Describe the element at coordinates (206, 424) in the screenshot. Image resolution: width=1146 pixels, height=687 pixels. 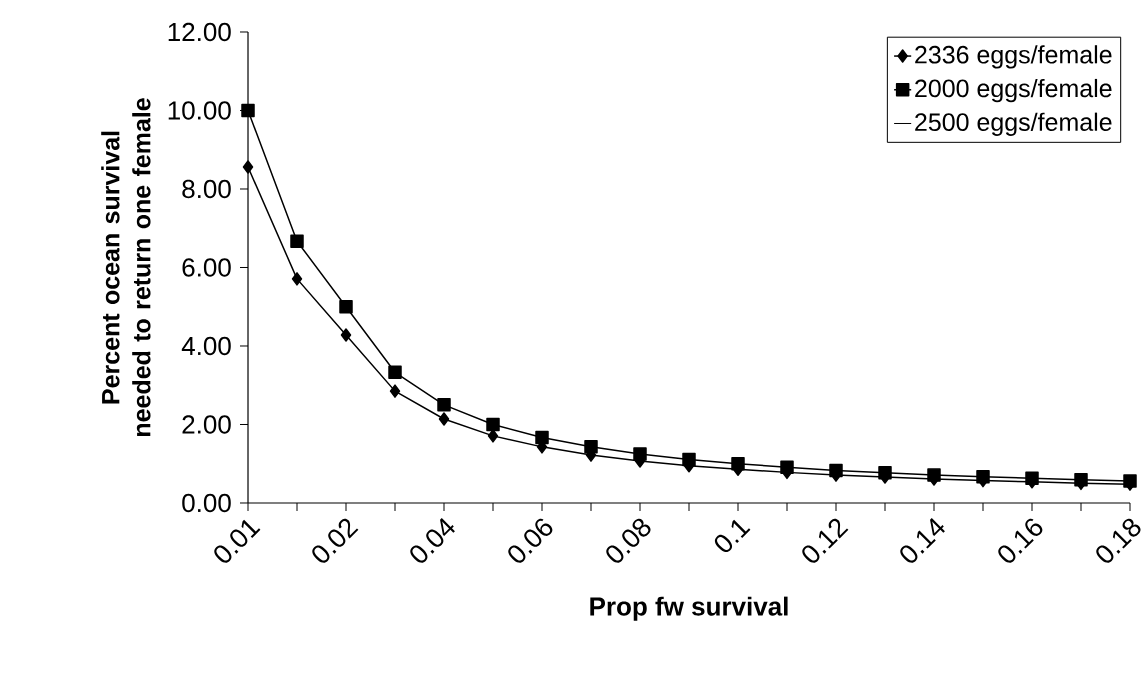
I see `y-tick-label: 2.00` at that location.